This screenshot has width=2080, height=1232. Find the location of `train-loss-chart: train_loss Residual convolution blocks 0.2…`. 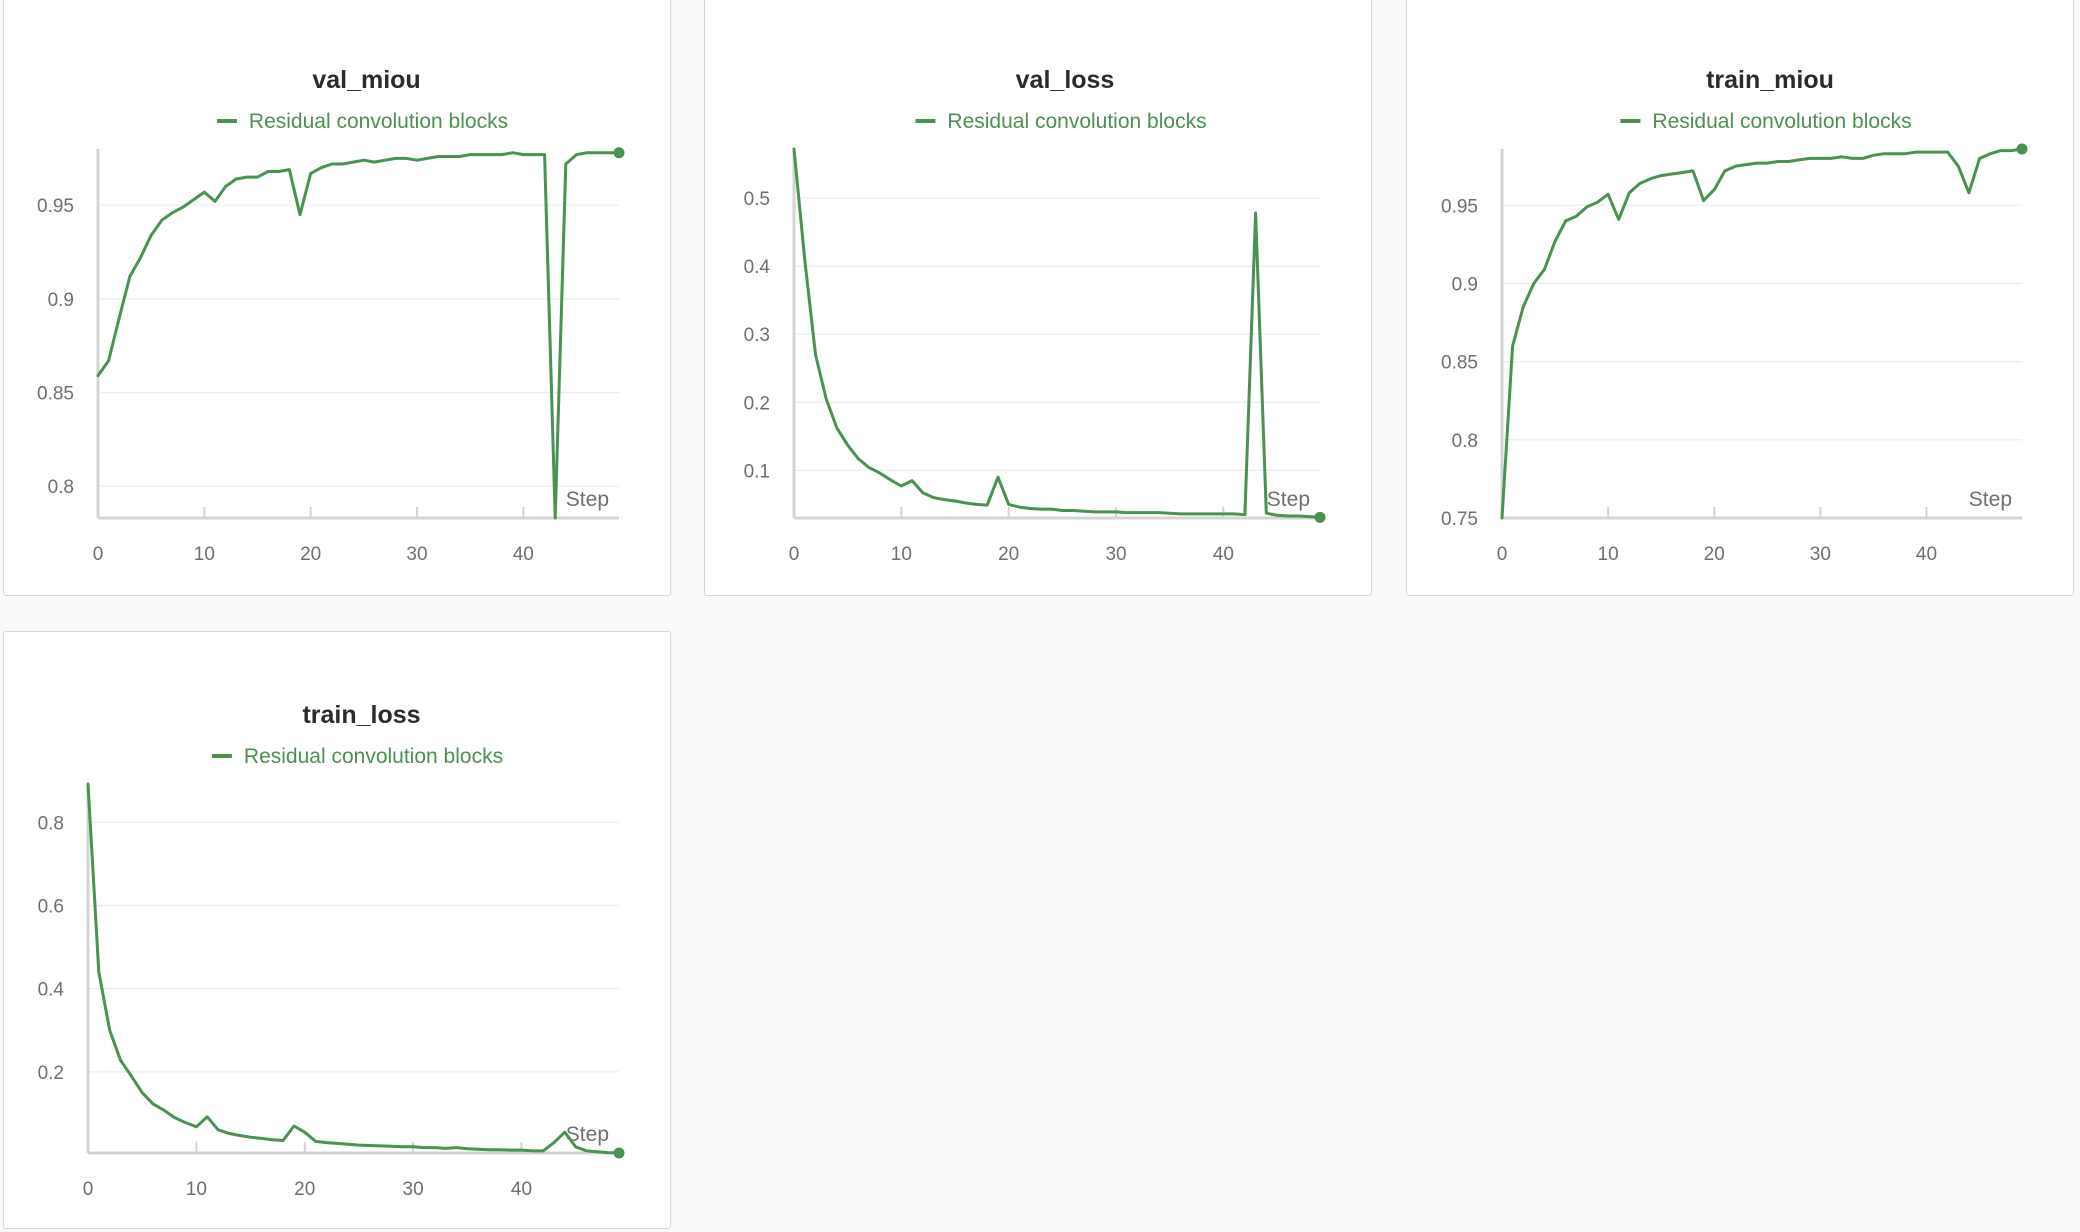

train-loss-chart: train_loss Residual convolution blocks 0.2… is located at coordinates (331, 950).